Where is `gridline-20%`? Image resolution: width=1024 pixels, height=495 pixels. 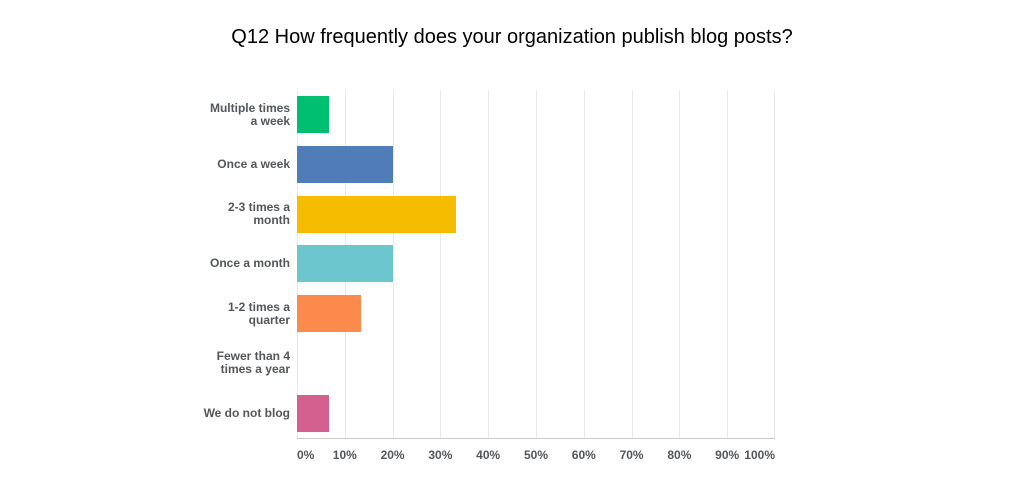
gridline-20% is located at coordinates (393, 264).